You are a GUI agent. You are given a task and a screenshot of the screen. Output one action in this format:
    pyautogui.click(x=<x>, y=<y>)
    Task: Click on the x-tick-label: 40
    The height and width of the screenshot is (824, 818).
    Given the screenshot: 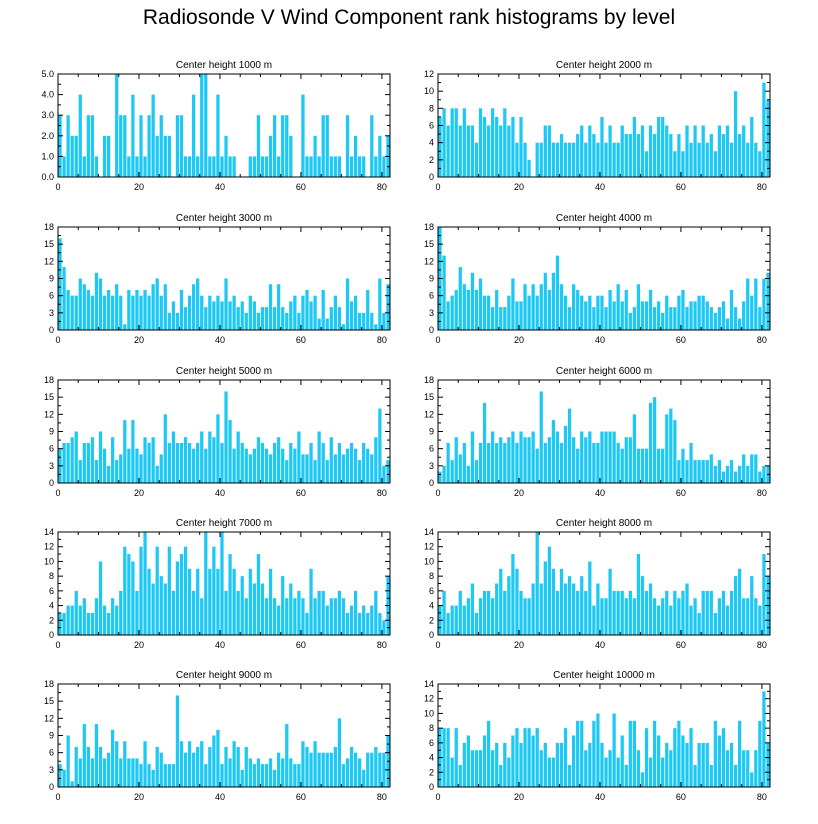 What is the action you would take?
    pyautogui.click(x=220, y=187)
    